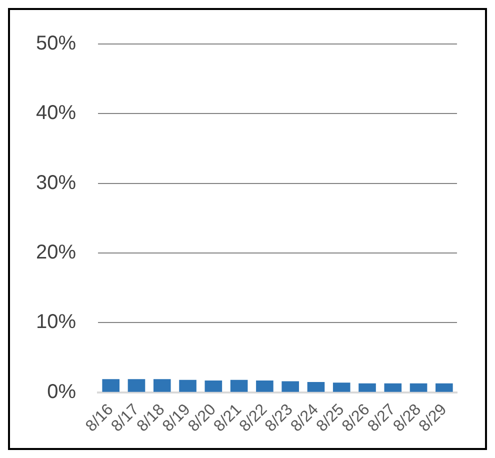 The height and width of the screenshot is (458, 495). What do you see at coordinates (56, 253) in the screenshot?
I see `y-tick-label: 20%` at bounding box center [56, 253].